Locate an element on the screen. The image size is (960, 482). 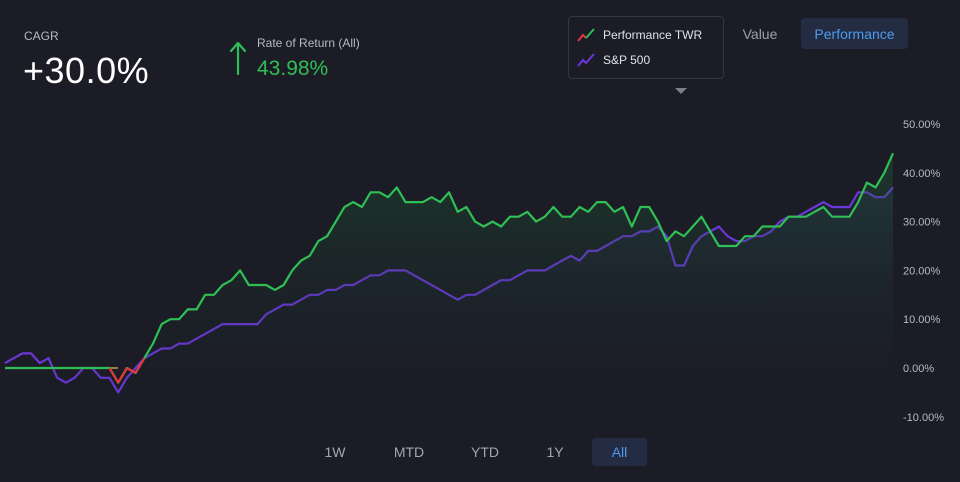
legend-label-sp500: S&P 500 is located at coordinates (627, 60).